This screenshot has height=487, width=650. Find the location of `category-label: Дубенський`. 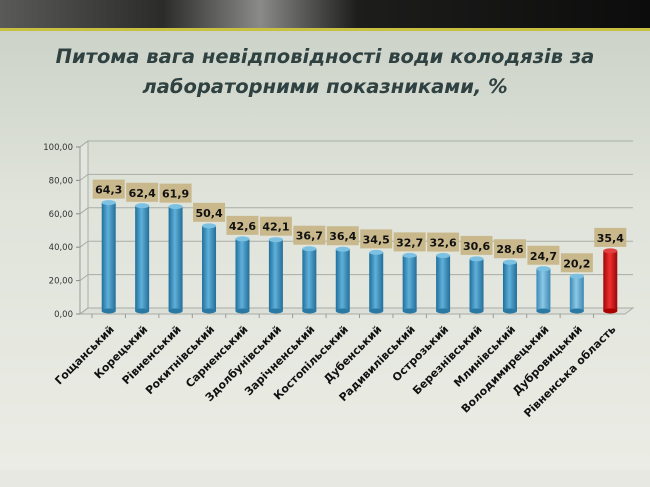

category-label: Дубенський is located at coordinates (352, 354).